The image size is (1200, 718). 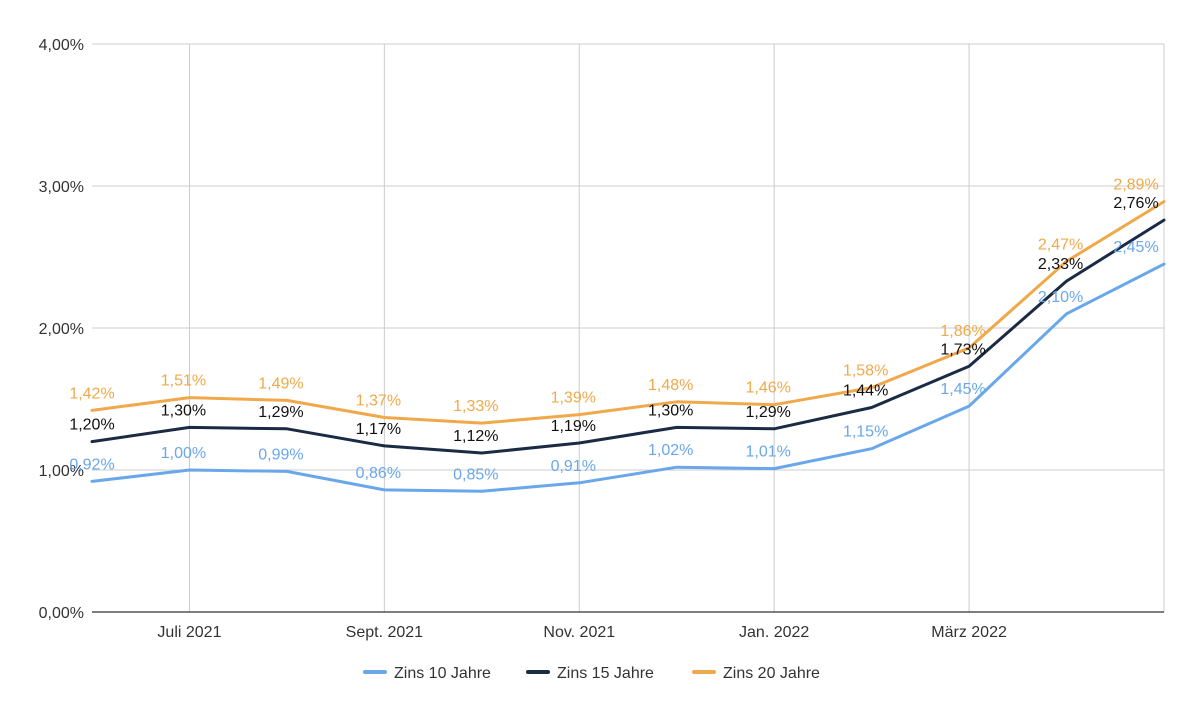 I want to click on data-label: 1,02%, so click(x=670, y=450).